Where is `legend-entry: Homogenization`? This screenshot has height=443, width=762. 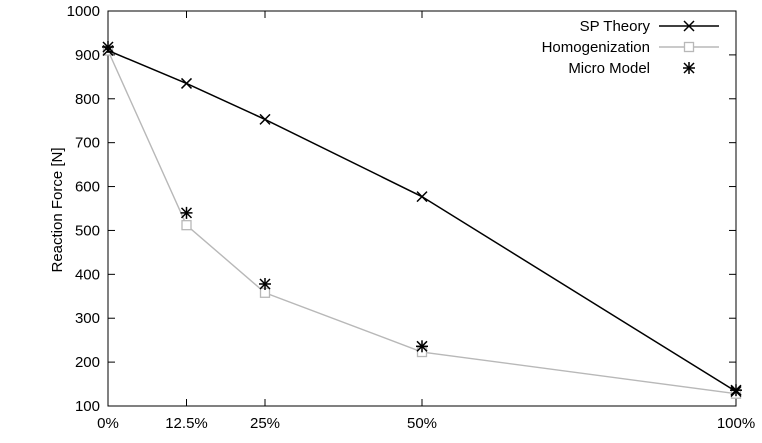 legend-entry: Homogenization is located at coordinates (630, 47).